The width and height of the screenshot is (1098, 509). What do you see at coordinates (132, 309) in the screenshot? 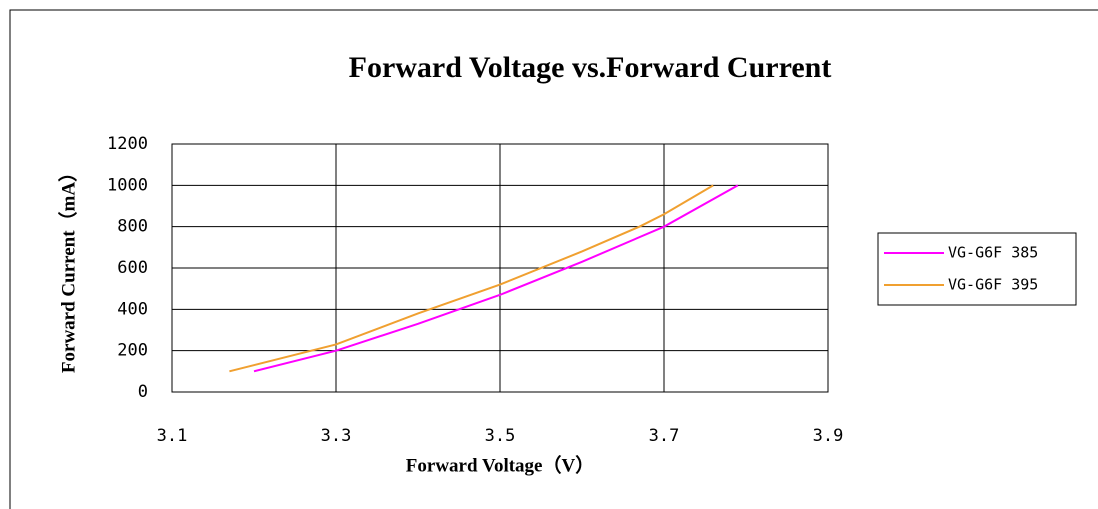
I see `y-tick-label: 400` at bounding box center [132, 309].